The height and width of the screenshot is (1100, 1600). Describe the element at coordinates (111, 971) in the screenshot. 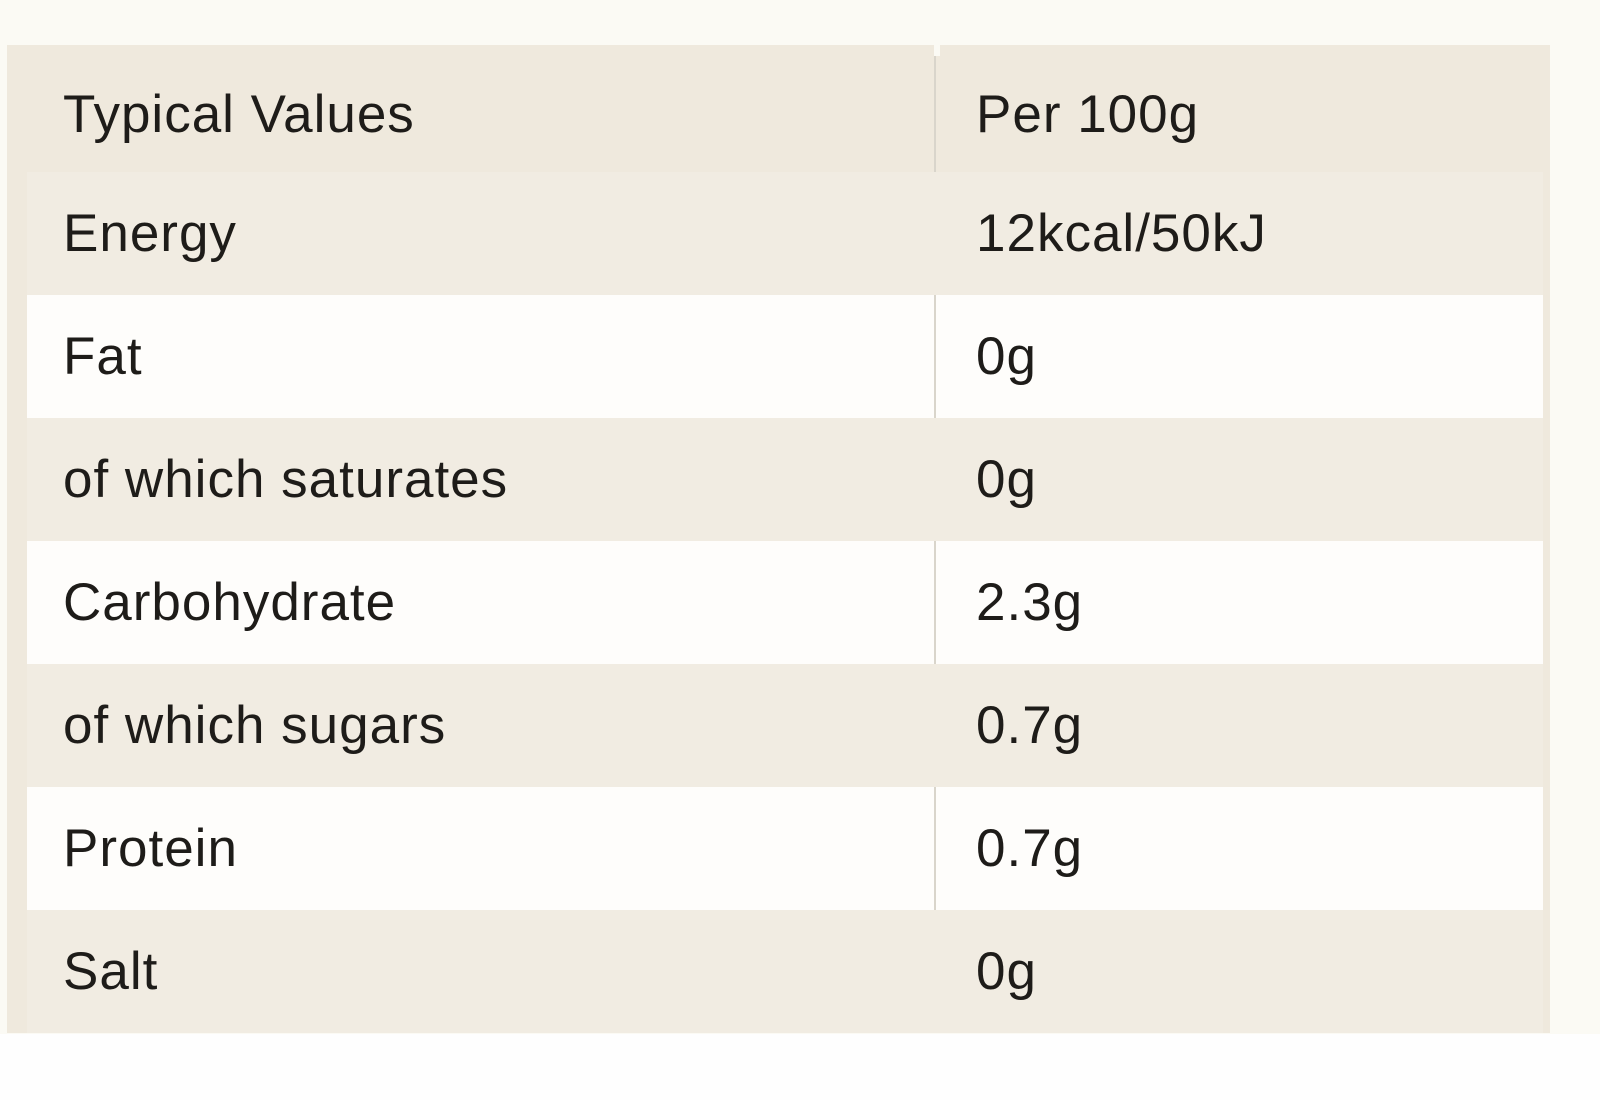

I see `row-label: Salt` at that location.